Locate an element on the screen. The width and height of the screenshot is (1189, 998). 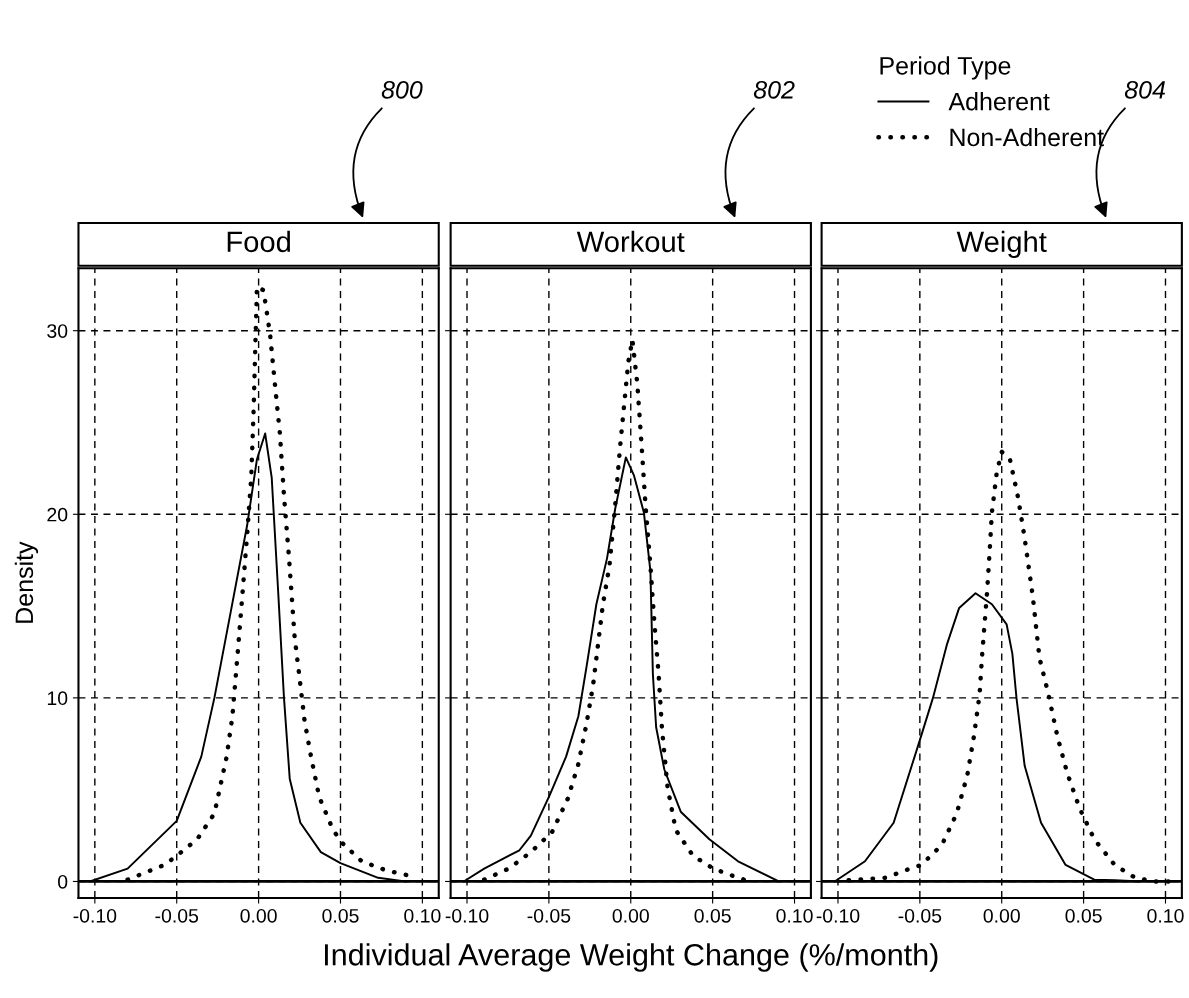
text: 804 is located at coordinates (1144, 89).